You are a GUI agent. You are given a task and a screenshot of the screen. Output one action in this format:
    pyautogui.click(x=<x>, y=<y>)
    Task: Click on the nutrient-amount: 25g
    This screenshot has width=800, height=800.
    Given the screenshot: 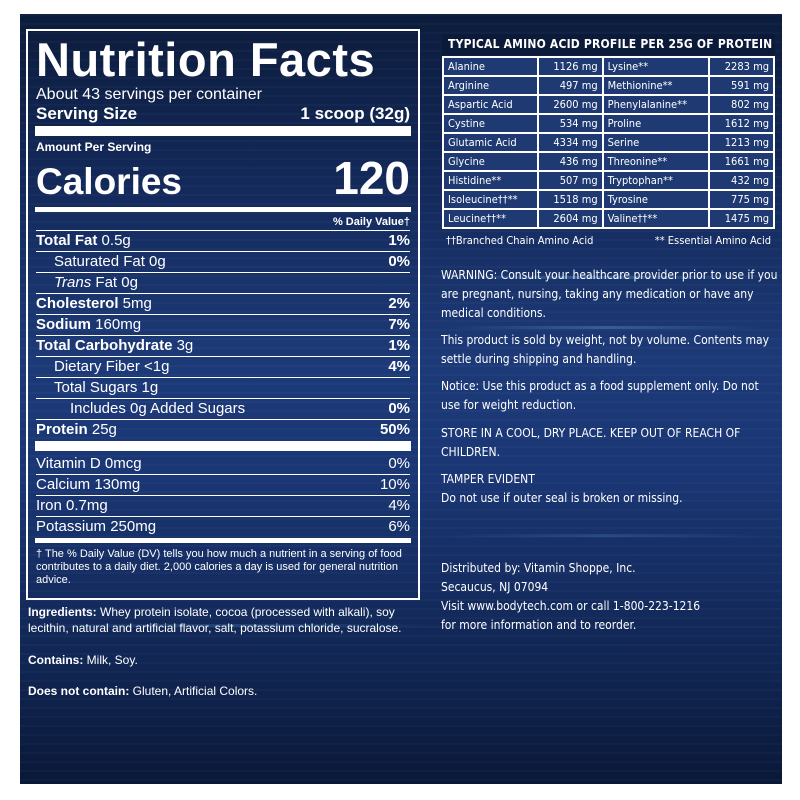 What is the action you would take?
    pyautogui.click(x=102, y=429)
    